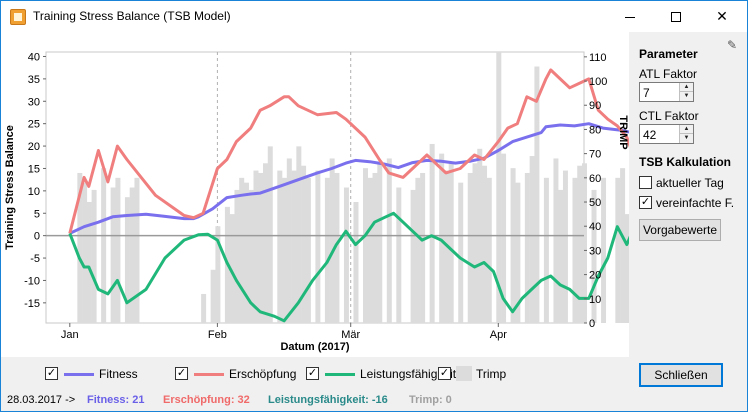  What do you see at coordinates (430, 400) in the screenshot?
I see `status-trimp: Trimp: 0` at bounding box center [430, 400].